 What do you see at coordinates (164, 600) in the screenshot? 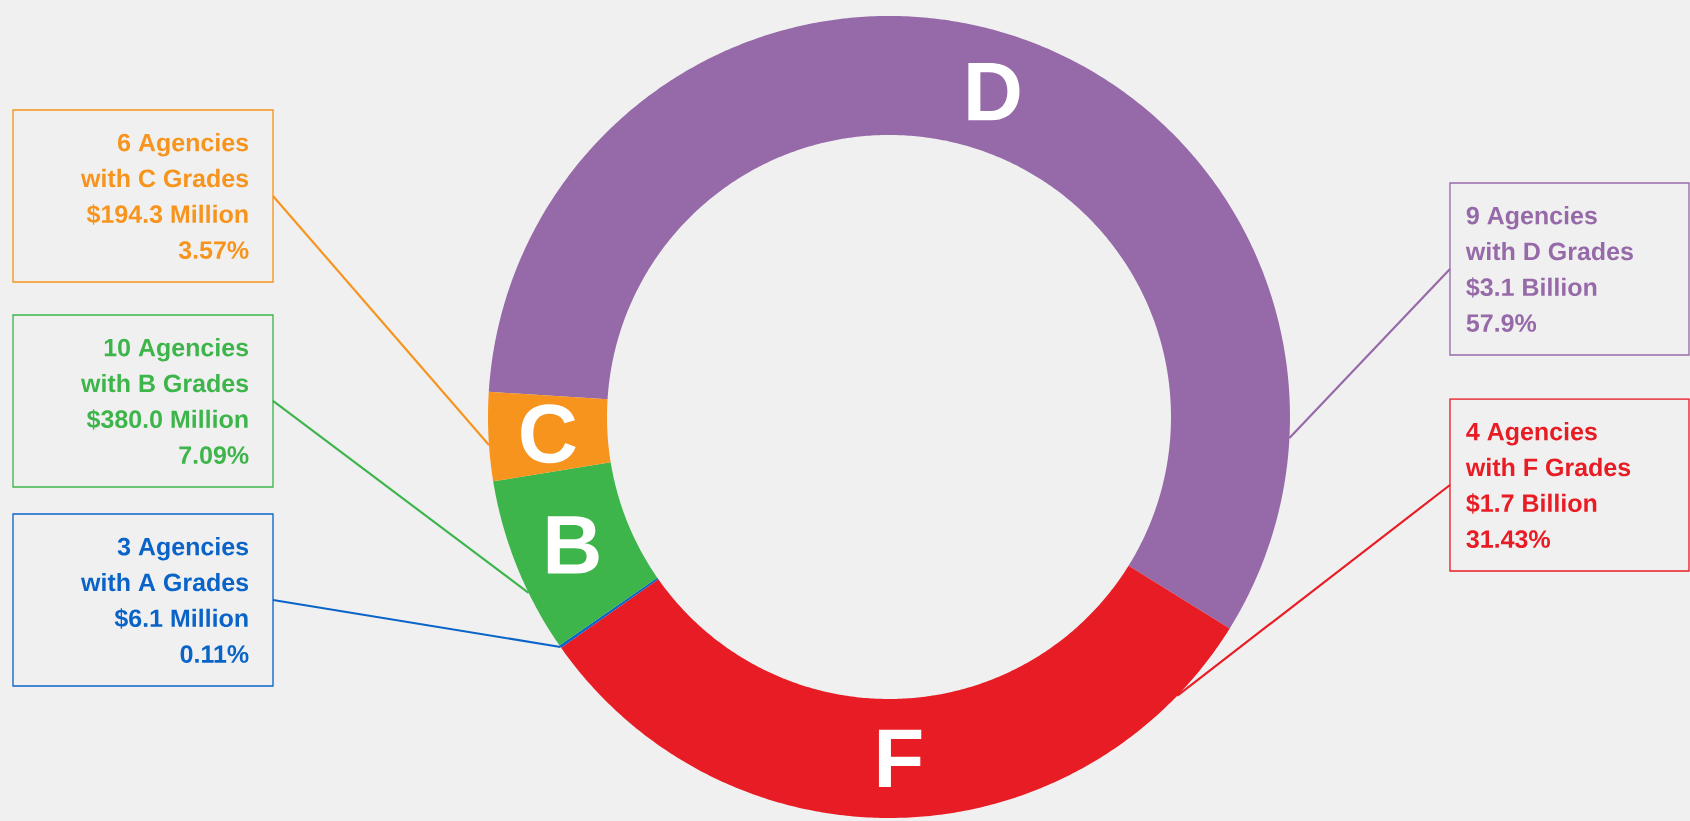
I see `data-label: 3 Agencies with A Grades $6.1 Million 0.11%` at bounding box center [164, 600].